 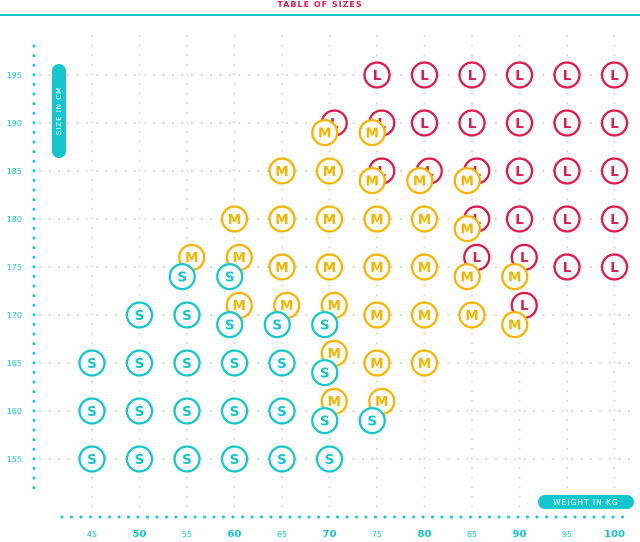 I want to click on y-tick-label: 160, so click(x=14, y=411).